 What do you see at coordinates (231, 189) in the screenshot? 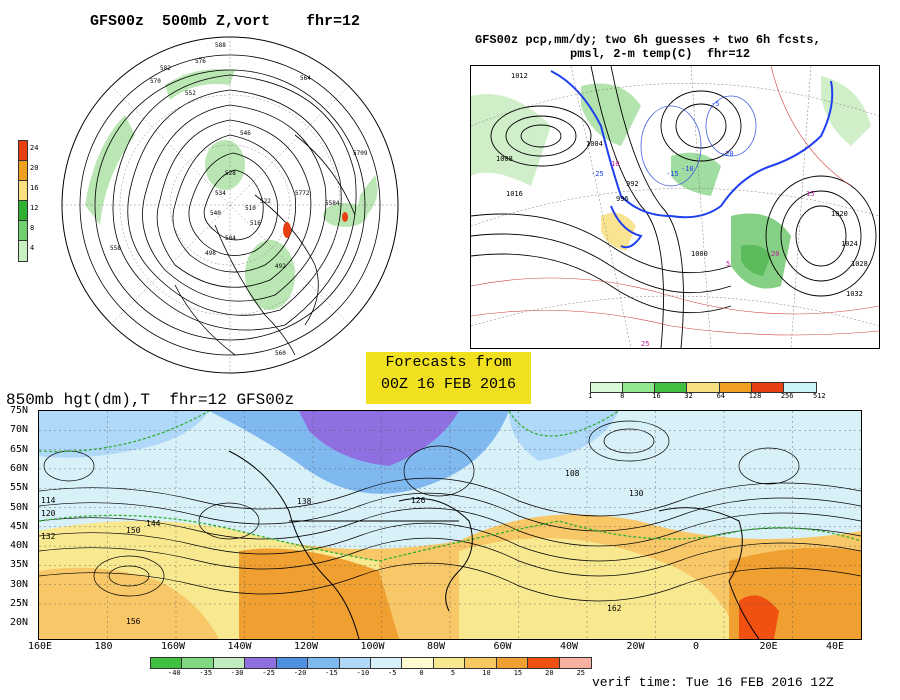
I see `z500-vort-fill` at bounding box center [231, 189].